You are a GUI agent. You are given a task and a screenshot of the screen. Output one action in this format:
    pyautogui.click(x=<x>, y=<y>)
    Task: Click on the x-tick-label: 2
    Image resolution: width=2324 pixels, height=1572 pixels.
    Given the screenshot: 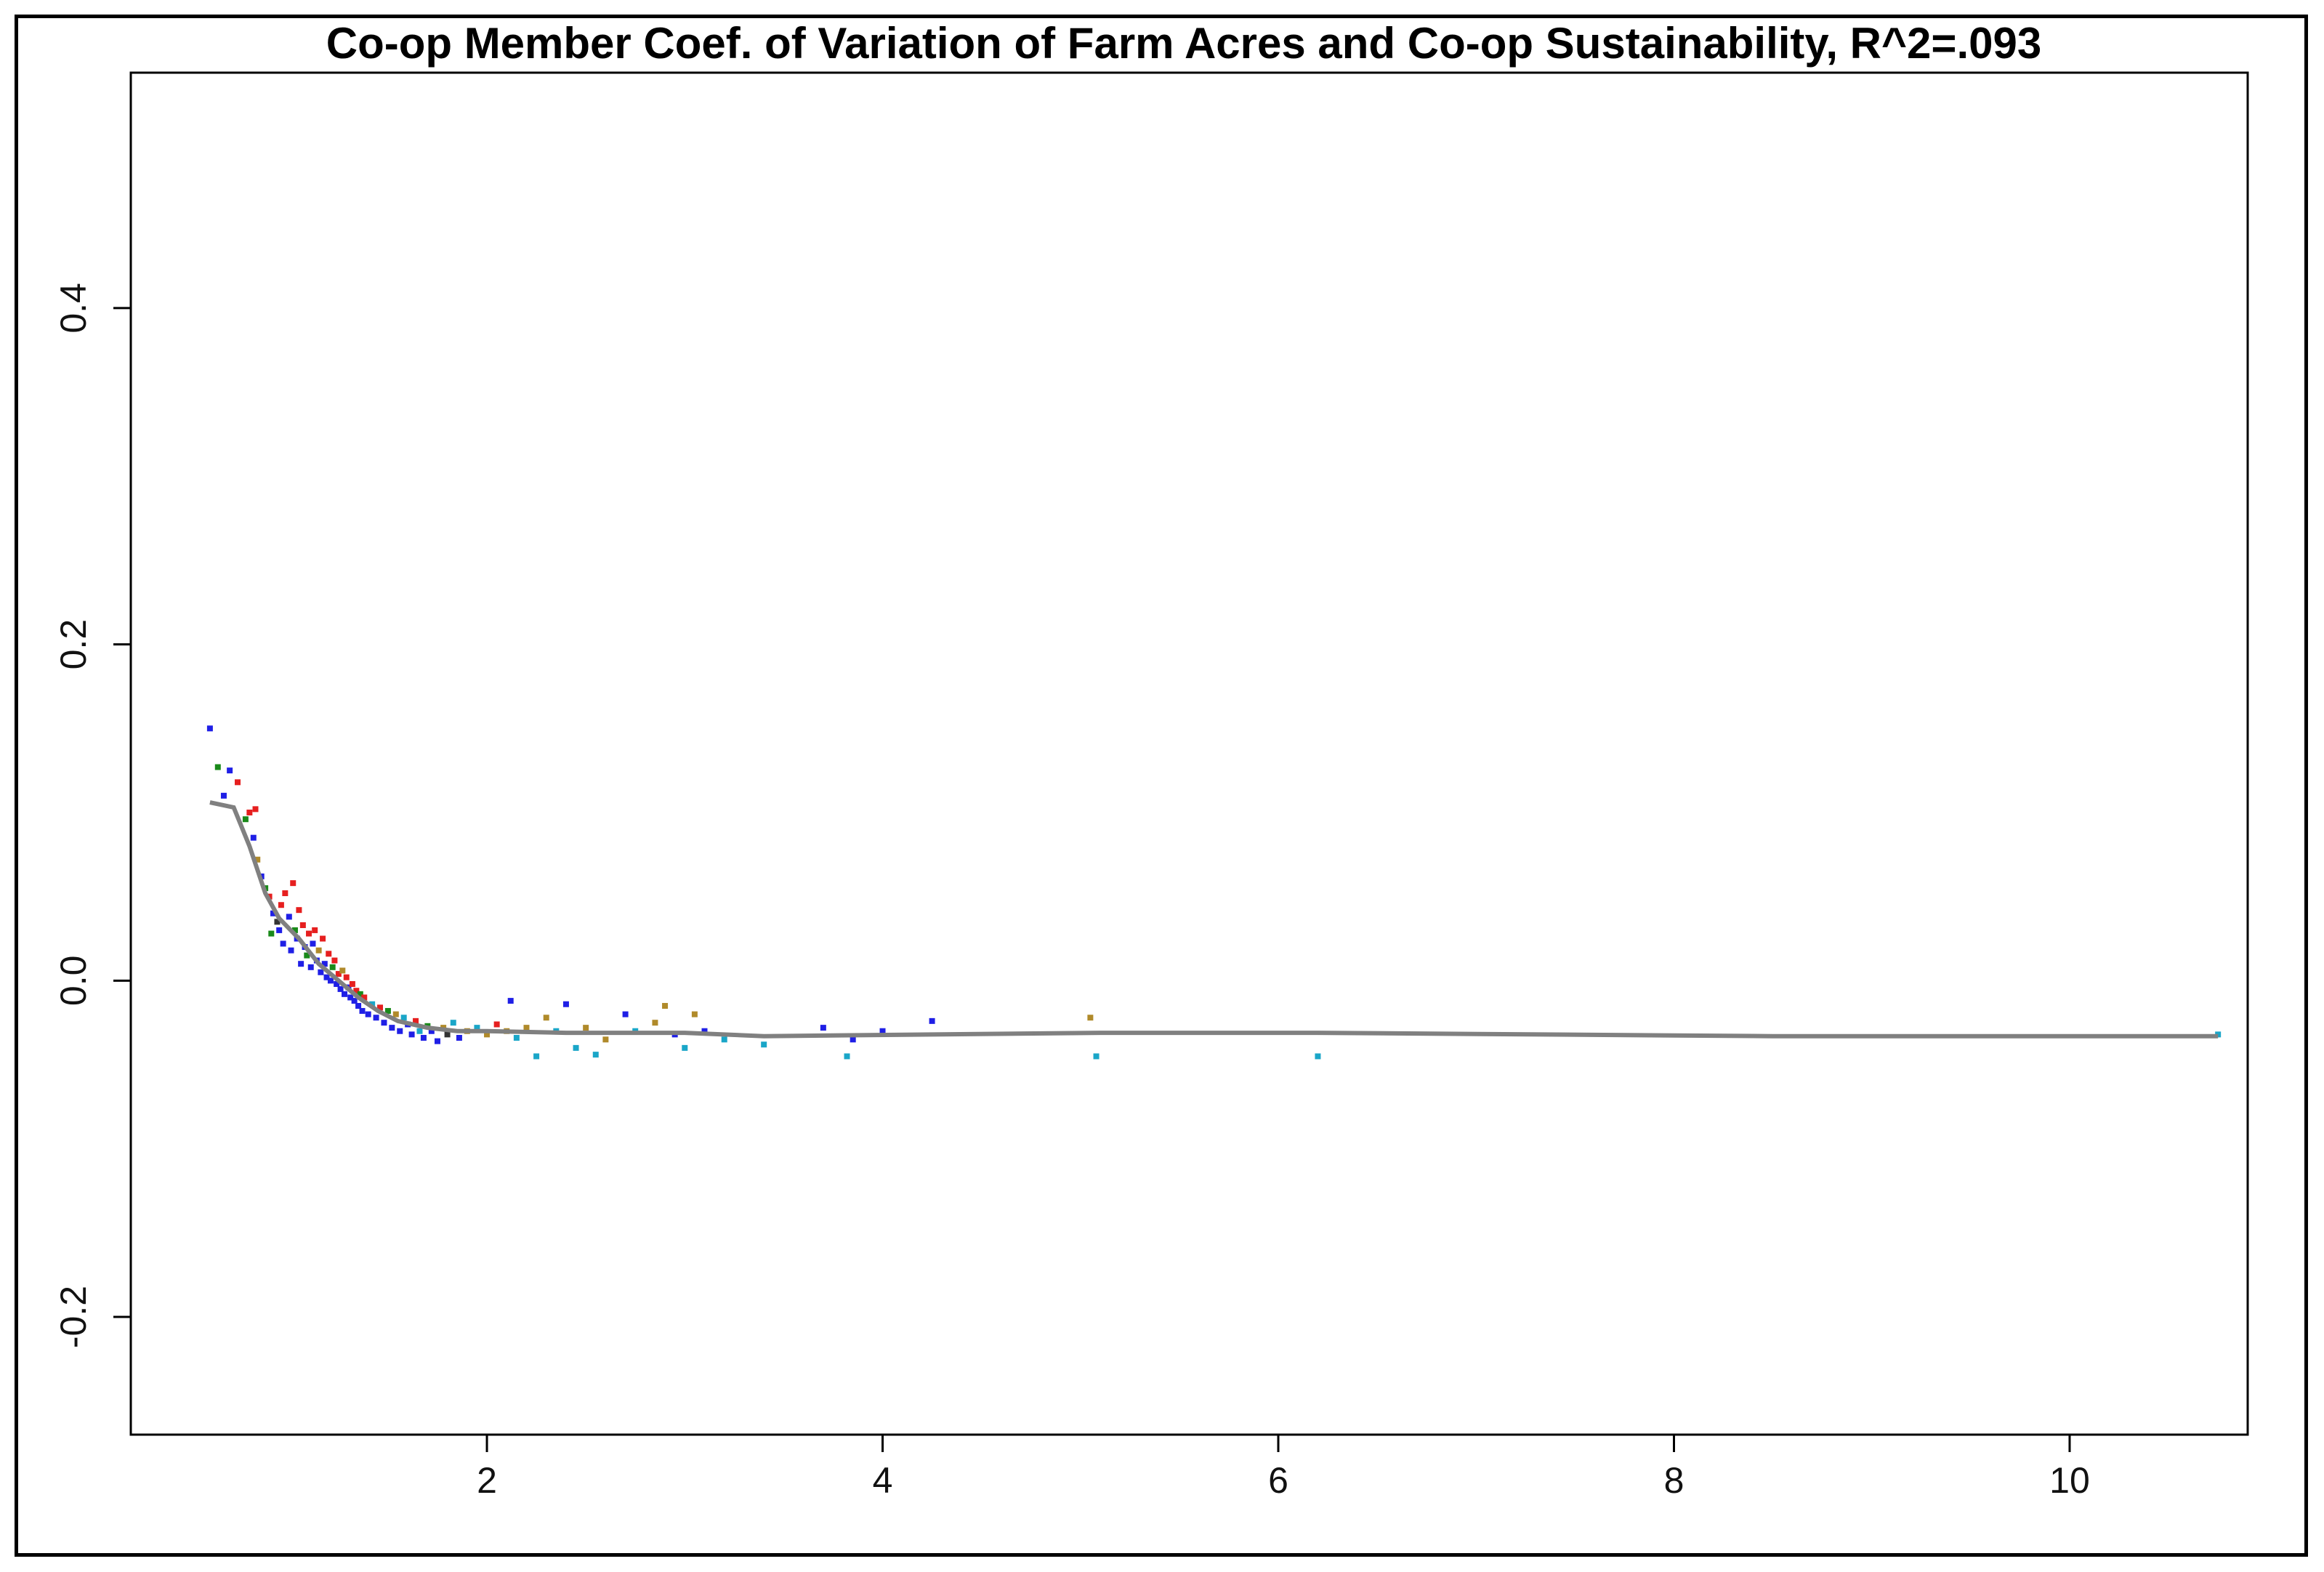 What is the action you would take?
    pyautogui.click(x=487, y=1480)
    